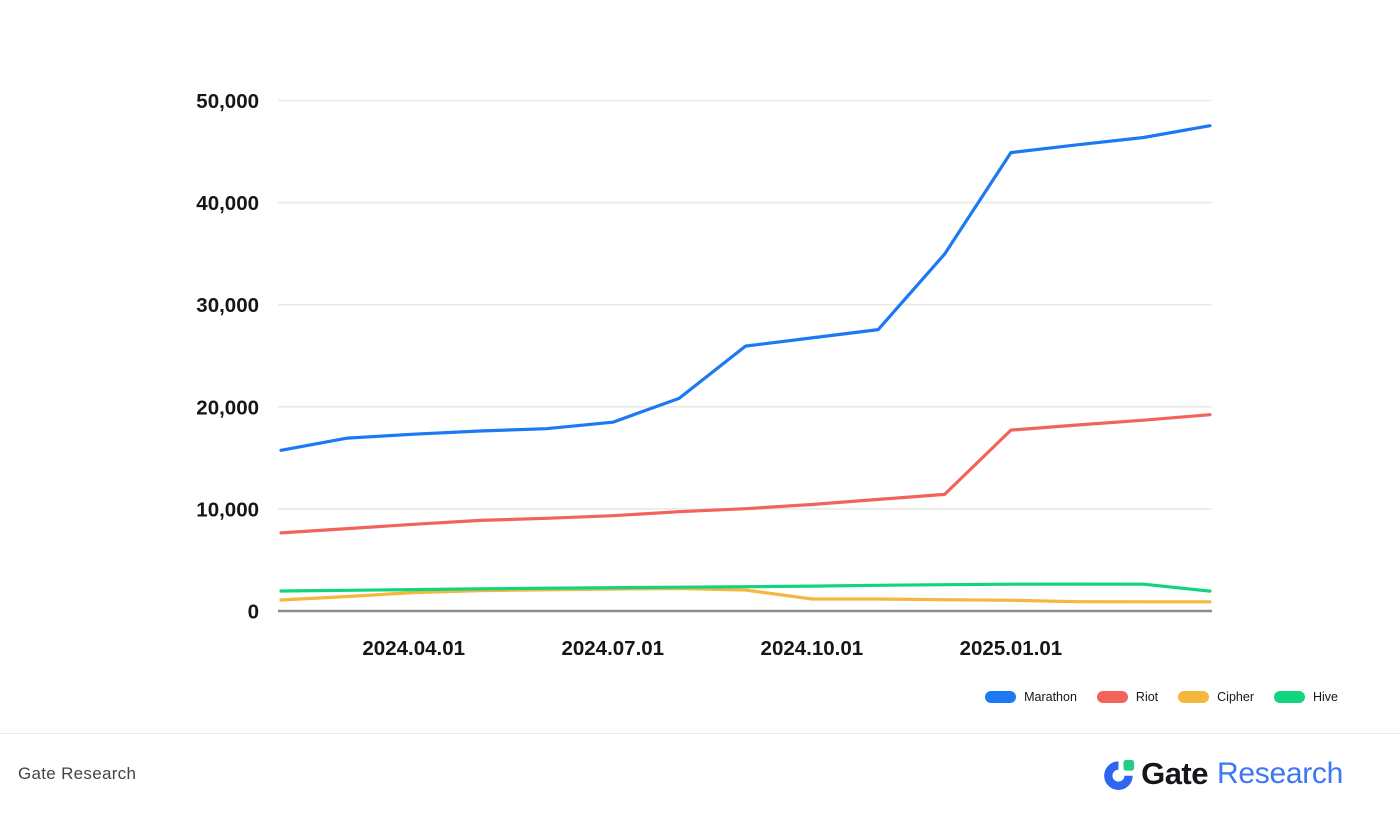 Image resolution: width=1400 pixels, height=814 pixels. I want to click on legend-label-marathon: Marathon, so click(1050, 697).